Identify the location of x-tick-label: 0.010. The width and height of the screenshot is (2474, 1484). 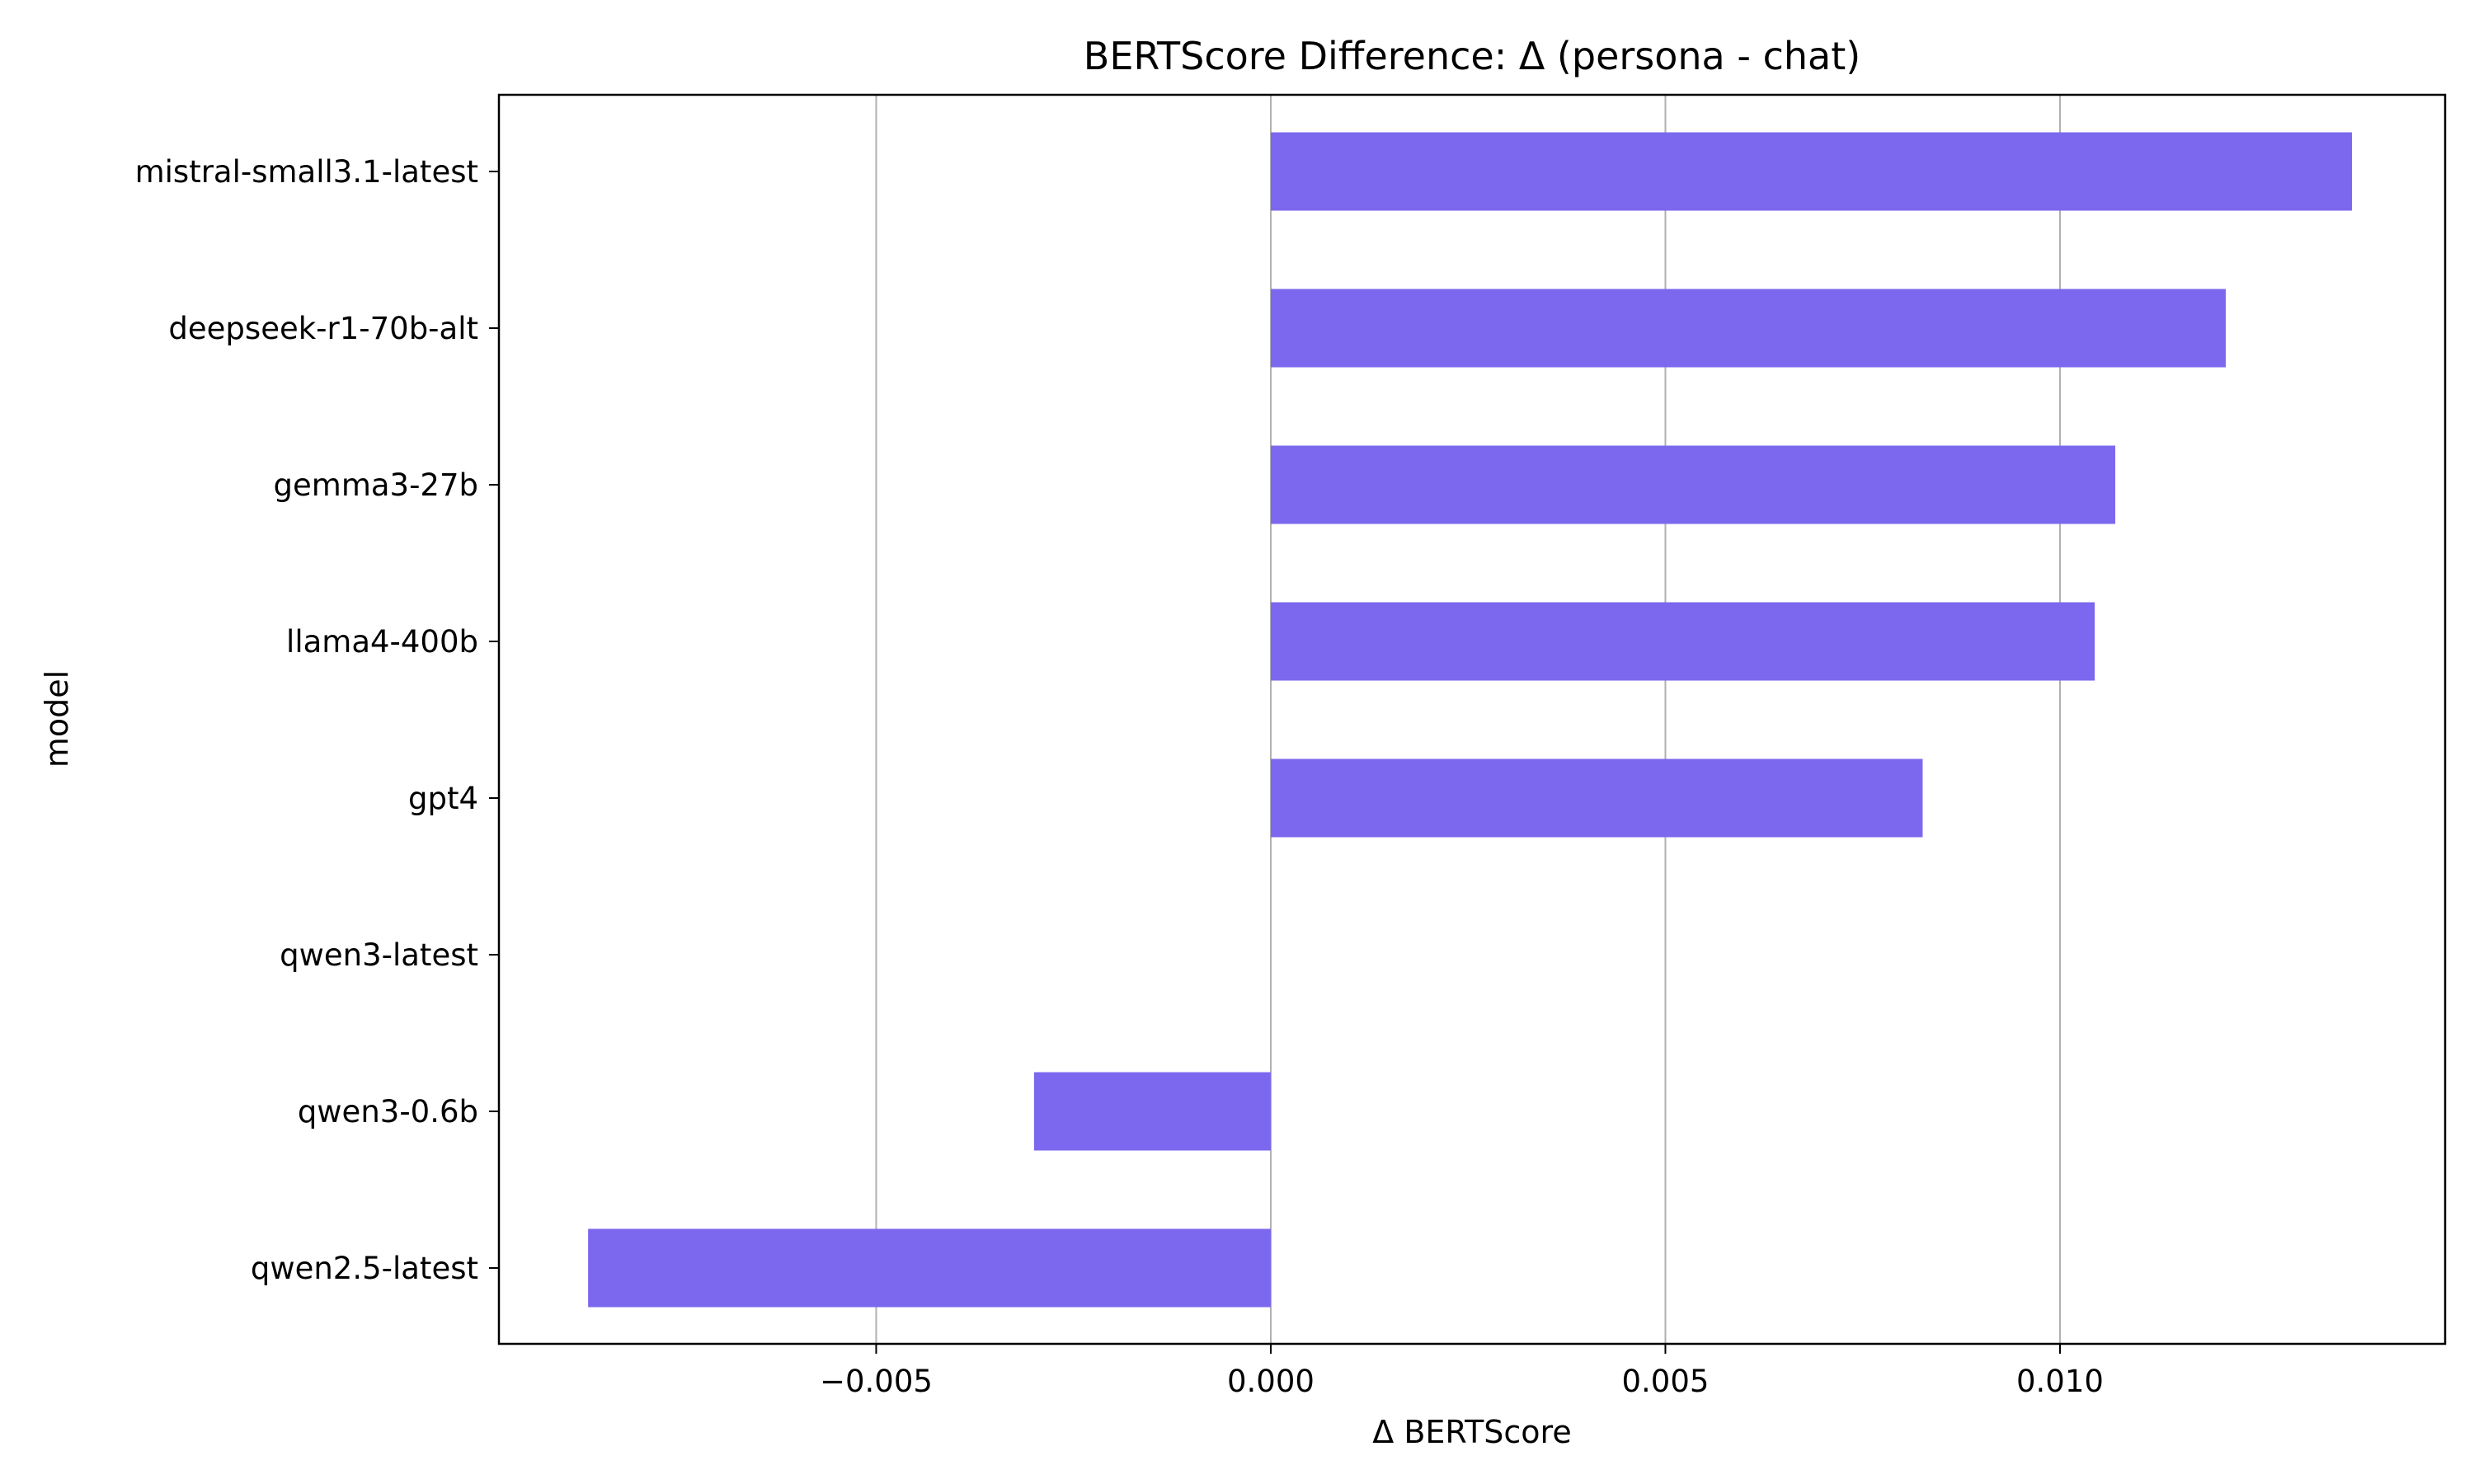
(2060, 1381).